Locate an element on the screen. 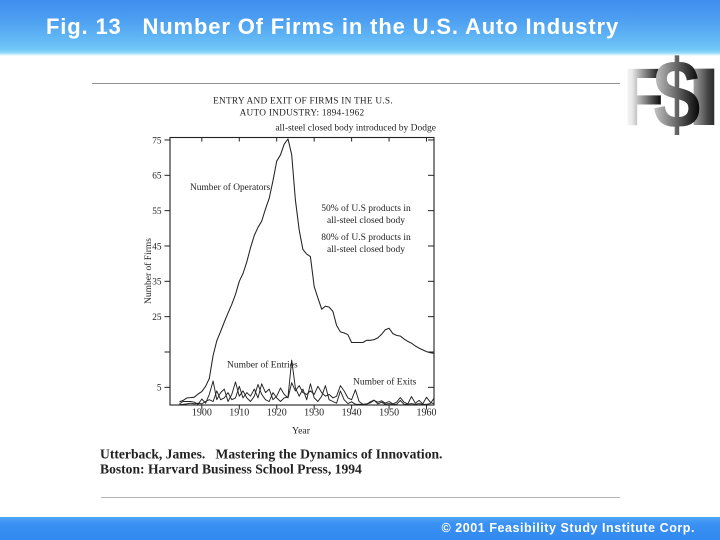 This screenshot has height=540, width=720. footer-bar: © 2001 Feasibility Study Institute Corp. is located at coordinates (360, 528).